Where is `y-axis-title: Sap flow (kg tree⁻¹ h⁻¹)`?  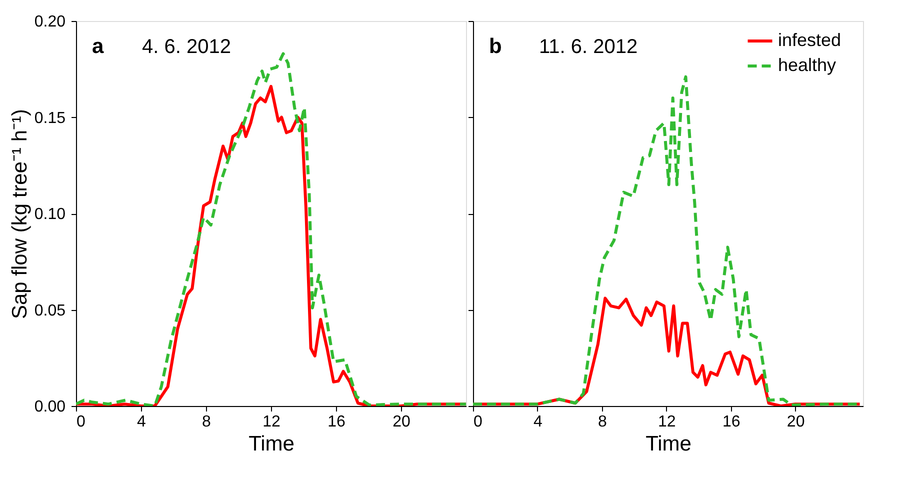 y-axis-title: Sap flow (kg tree⁻¹ h⁻¹) is located at coordinates (20, 214).